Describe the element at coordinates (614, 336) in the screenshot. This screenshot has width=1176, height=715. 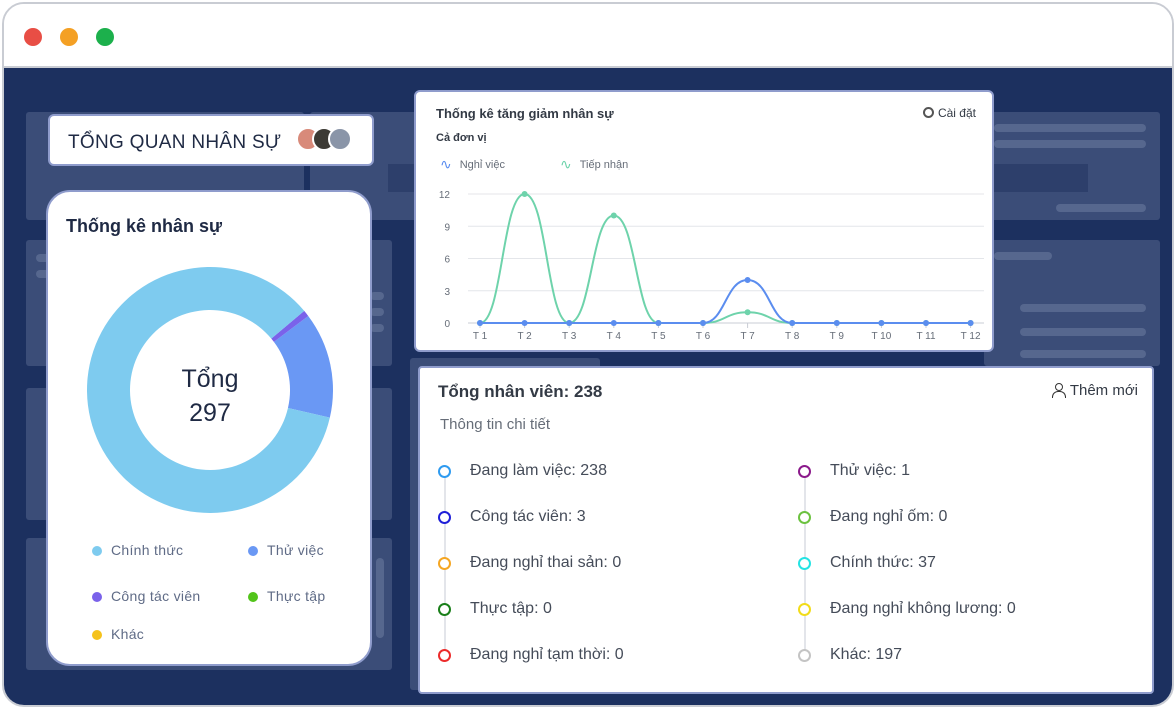
I see `x-tick-label: T 4` at that location.